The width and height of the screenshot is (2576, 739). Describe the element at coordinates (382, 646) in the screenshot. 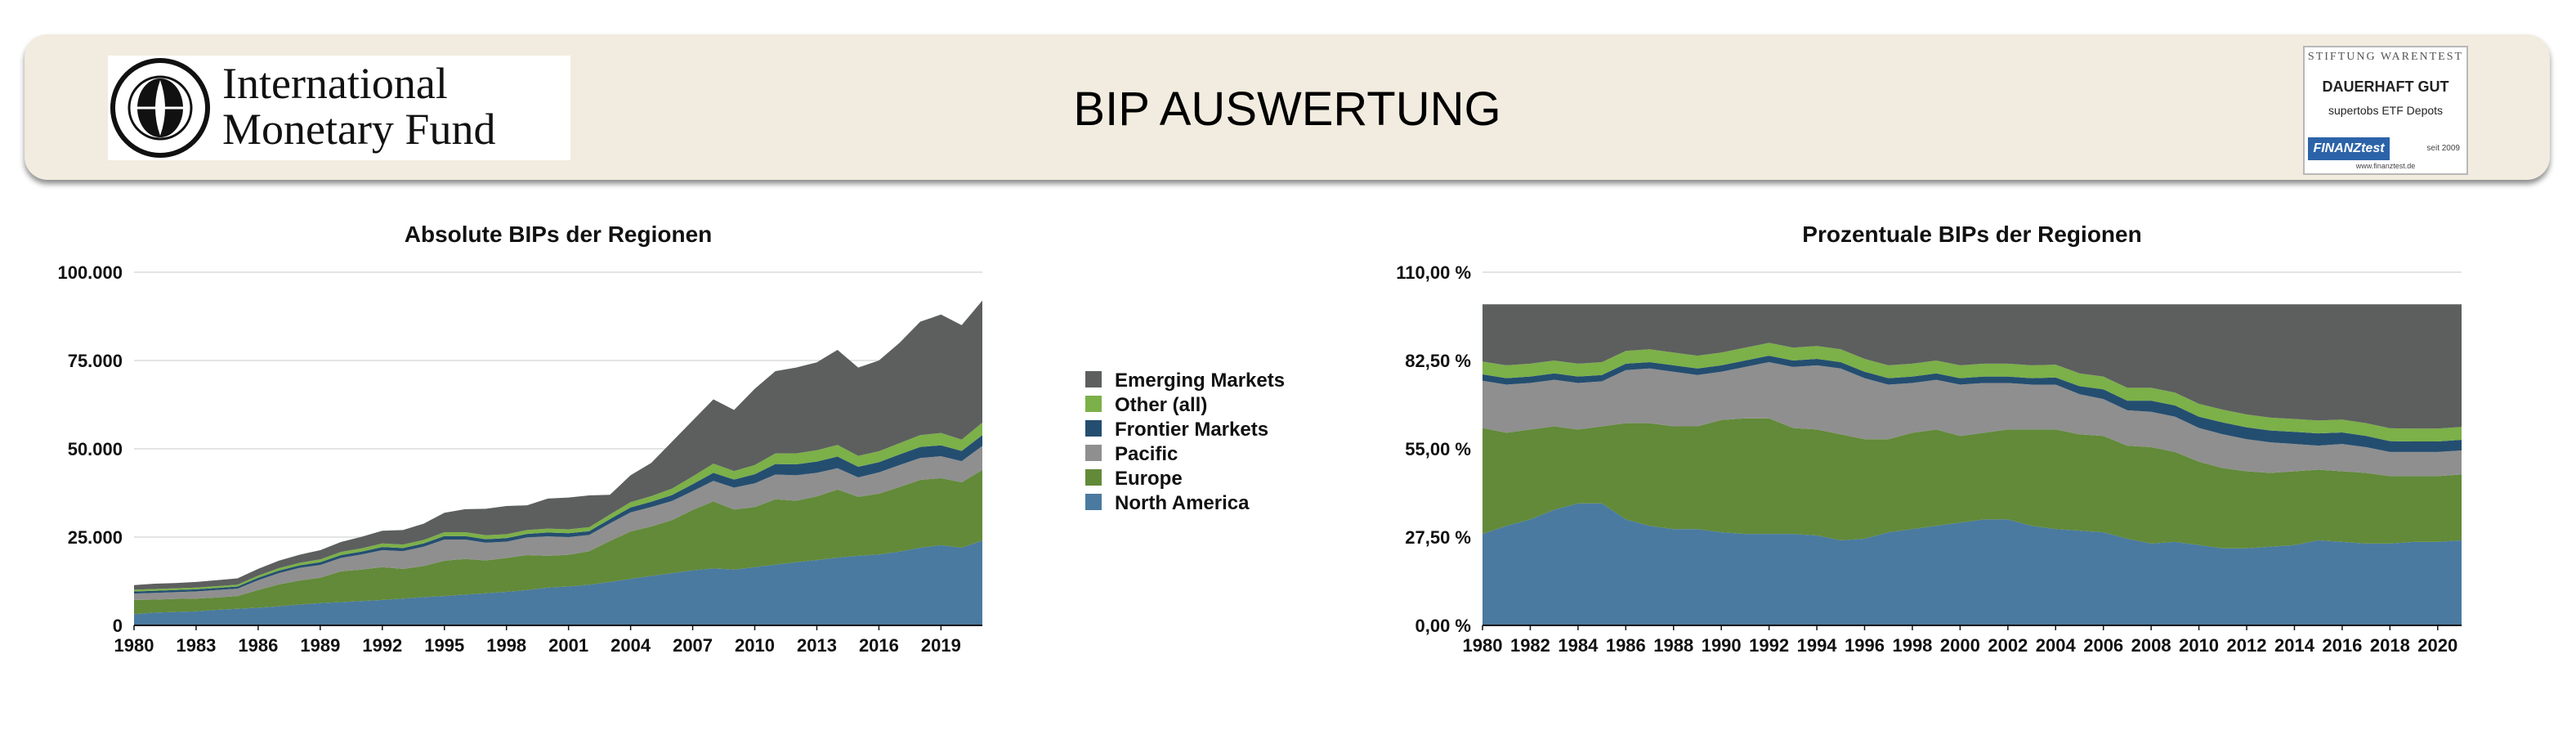

I see `abs-x-tick-label: 1992` at that location.